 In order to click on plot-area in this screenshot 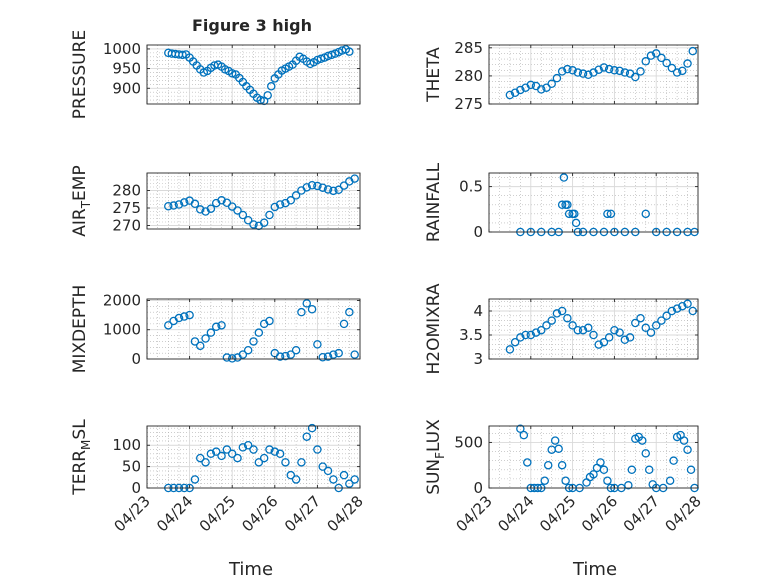, I will do `click(593, 74)`.